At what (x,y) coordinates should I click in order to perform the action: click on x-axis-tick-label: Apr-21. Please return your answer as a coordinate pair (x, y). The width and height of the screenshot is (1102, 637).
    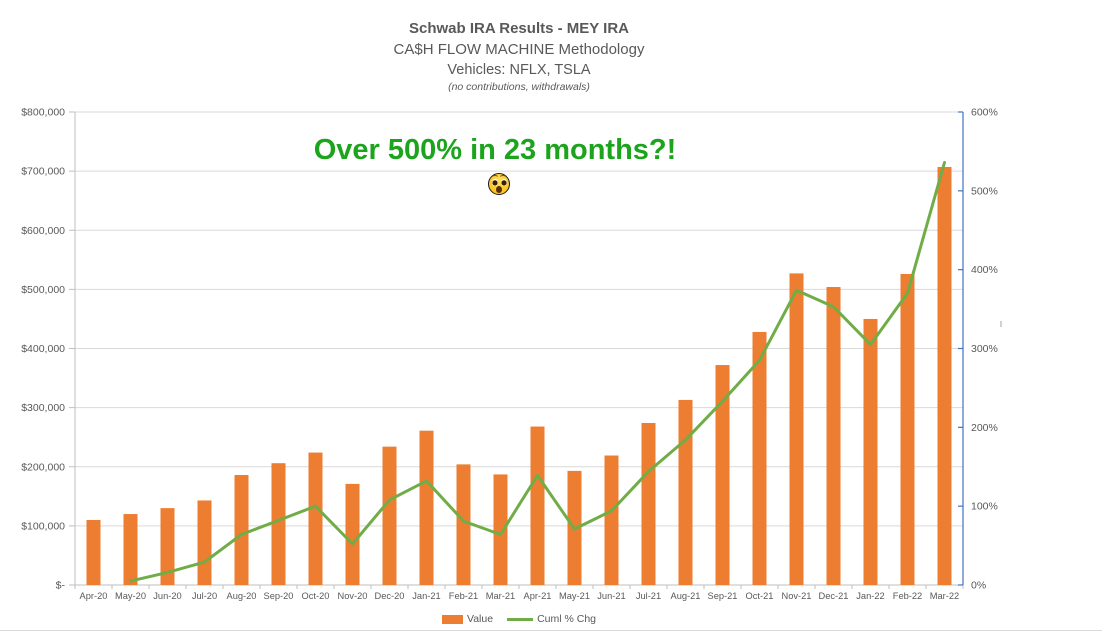
    Looking at the image, I should click on (538, 596).